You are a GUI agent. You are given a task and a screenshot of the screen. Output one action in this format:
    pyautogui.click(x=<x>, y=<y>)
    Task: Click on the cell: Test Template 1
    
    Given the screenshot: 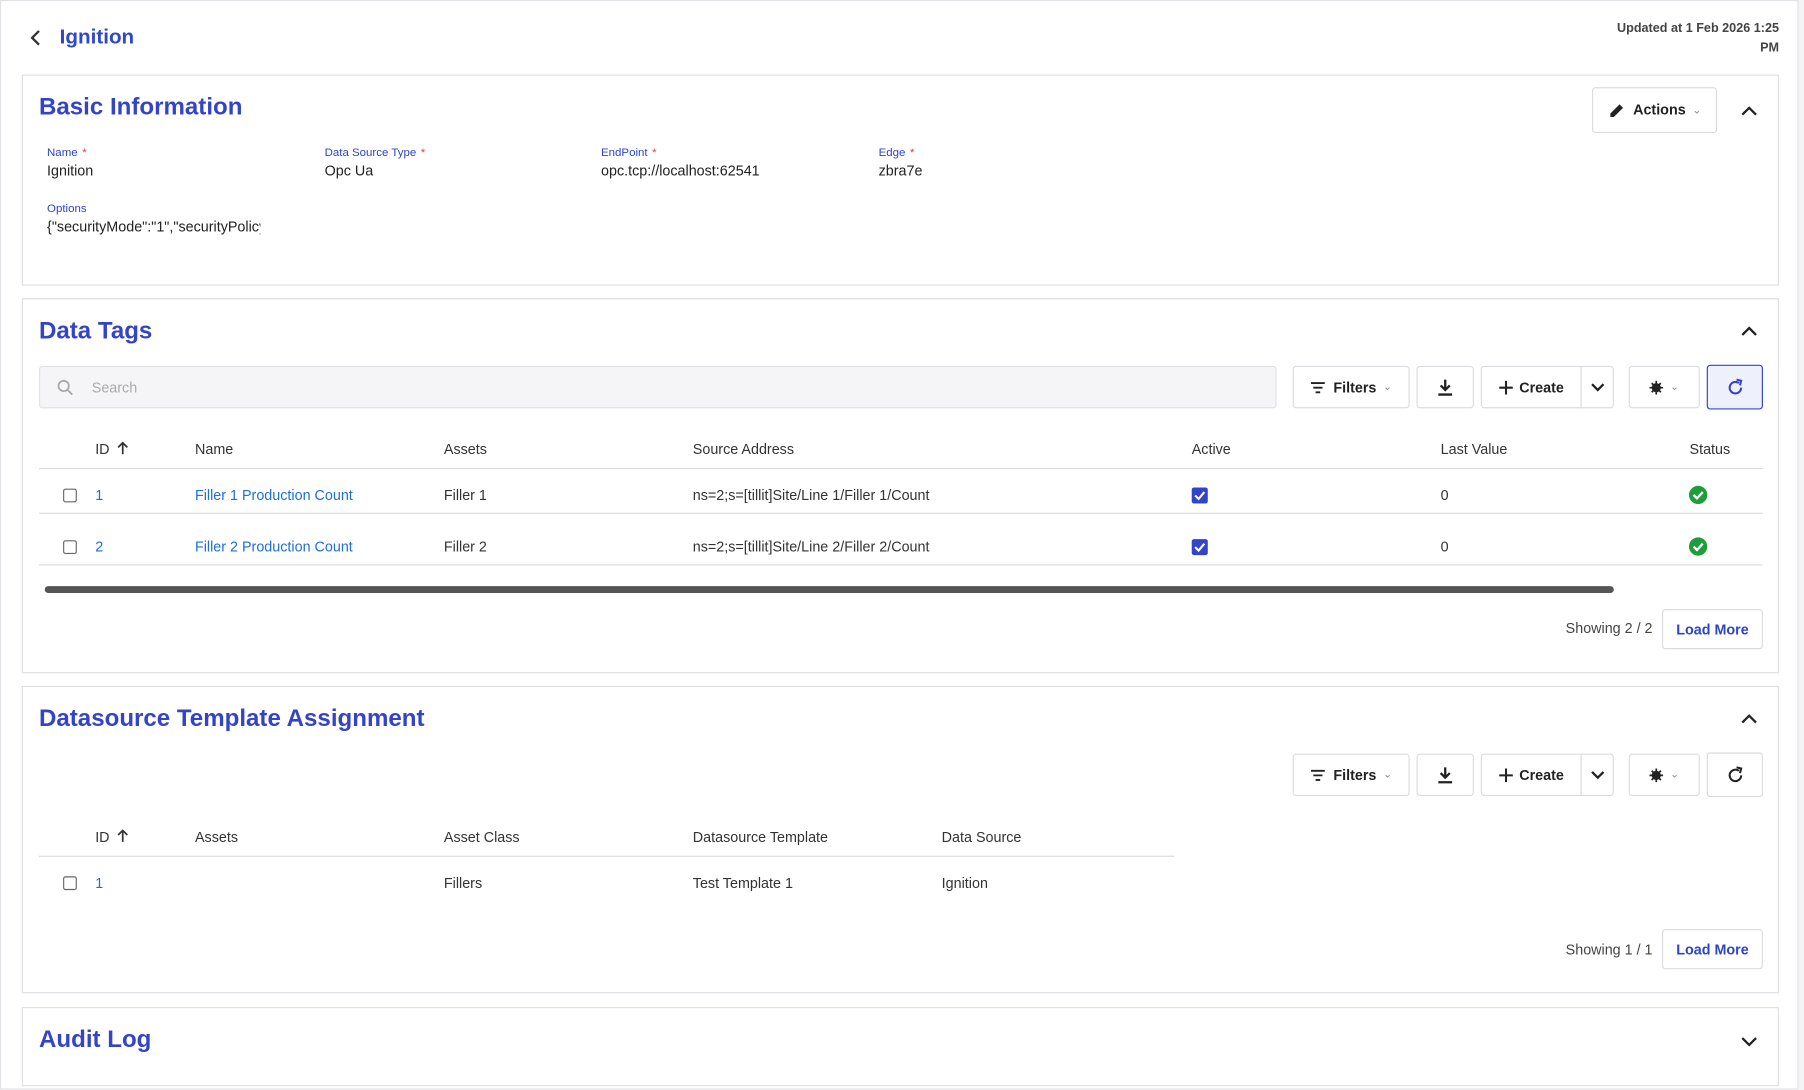 What is the action you would take?
    pyautogui.click(x=742, y=883)
    